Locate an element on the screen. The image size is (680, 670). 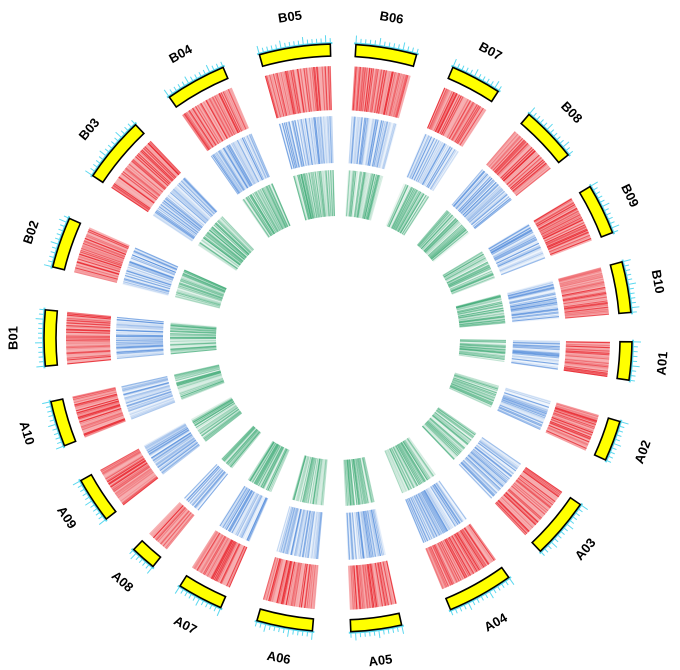
green-track-B01-bar is located at coordinates (193, 334).